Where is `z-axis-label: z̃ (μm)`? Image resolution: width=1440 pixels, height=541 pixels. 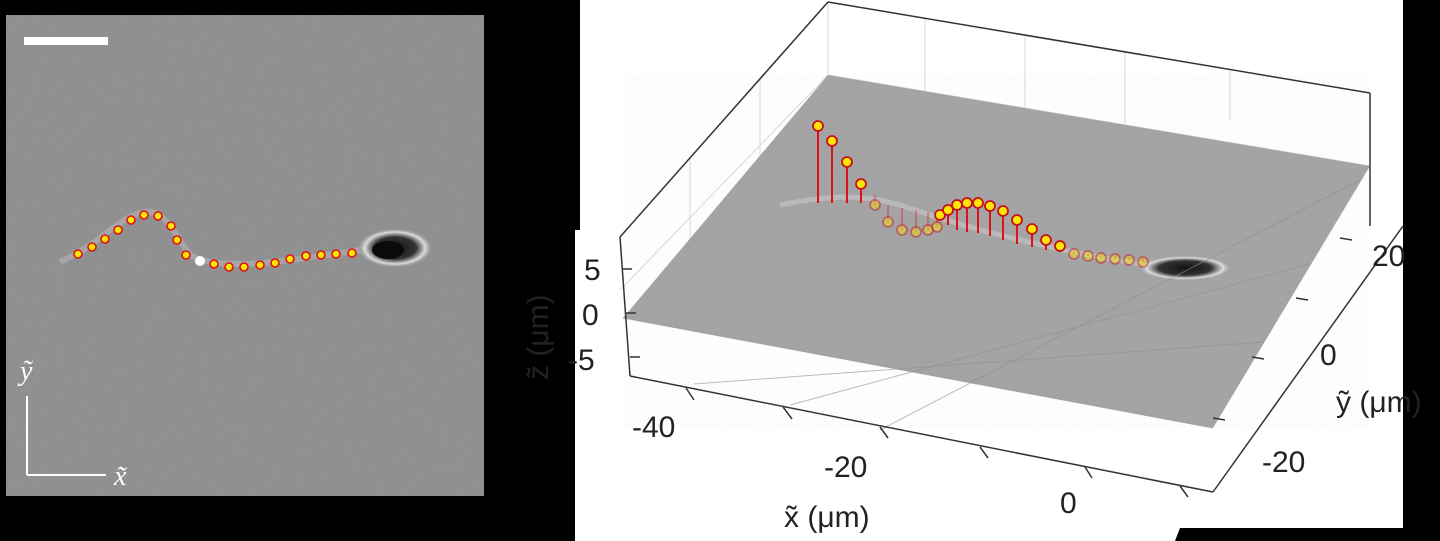 z-axis-label: z̃ (μm) is located at coordinates (538, 337).